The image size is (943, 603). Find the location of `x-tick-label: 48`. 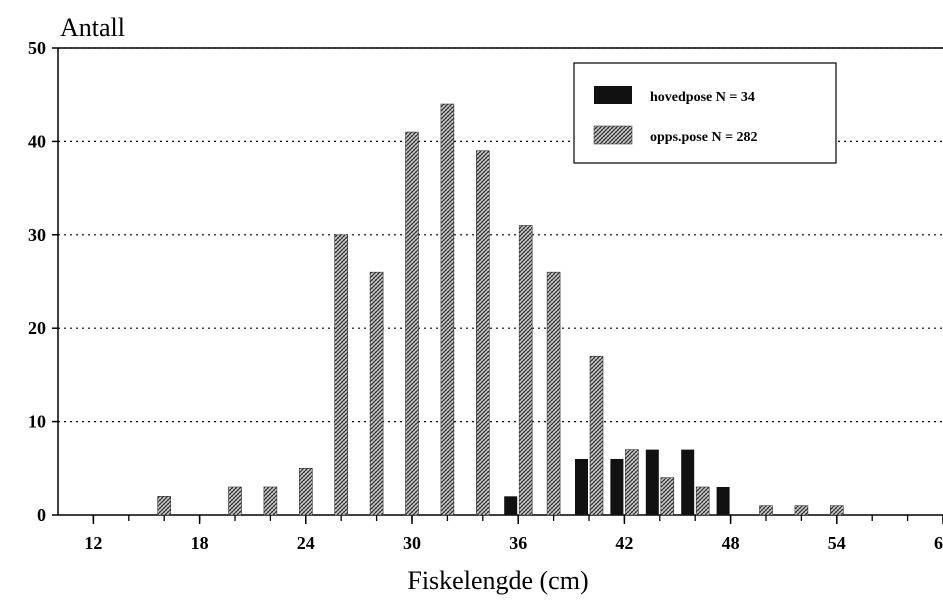

x-tick-label: 48 is located at coordinates (731, 543).